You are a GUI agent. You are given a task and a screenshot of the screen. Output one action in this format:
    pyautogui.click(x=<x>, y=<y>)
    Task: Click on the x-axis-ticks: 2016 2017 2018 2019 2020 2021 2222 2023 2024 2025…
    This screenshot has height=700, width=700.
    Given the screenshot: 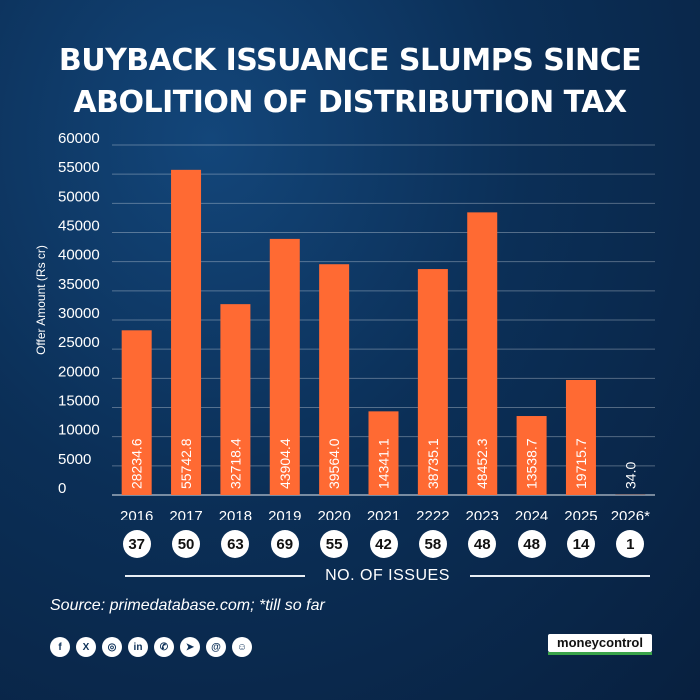 What is the action you would take?
    pyautogui.click(x=385, y=514)
    